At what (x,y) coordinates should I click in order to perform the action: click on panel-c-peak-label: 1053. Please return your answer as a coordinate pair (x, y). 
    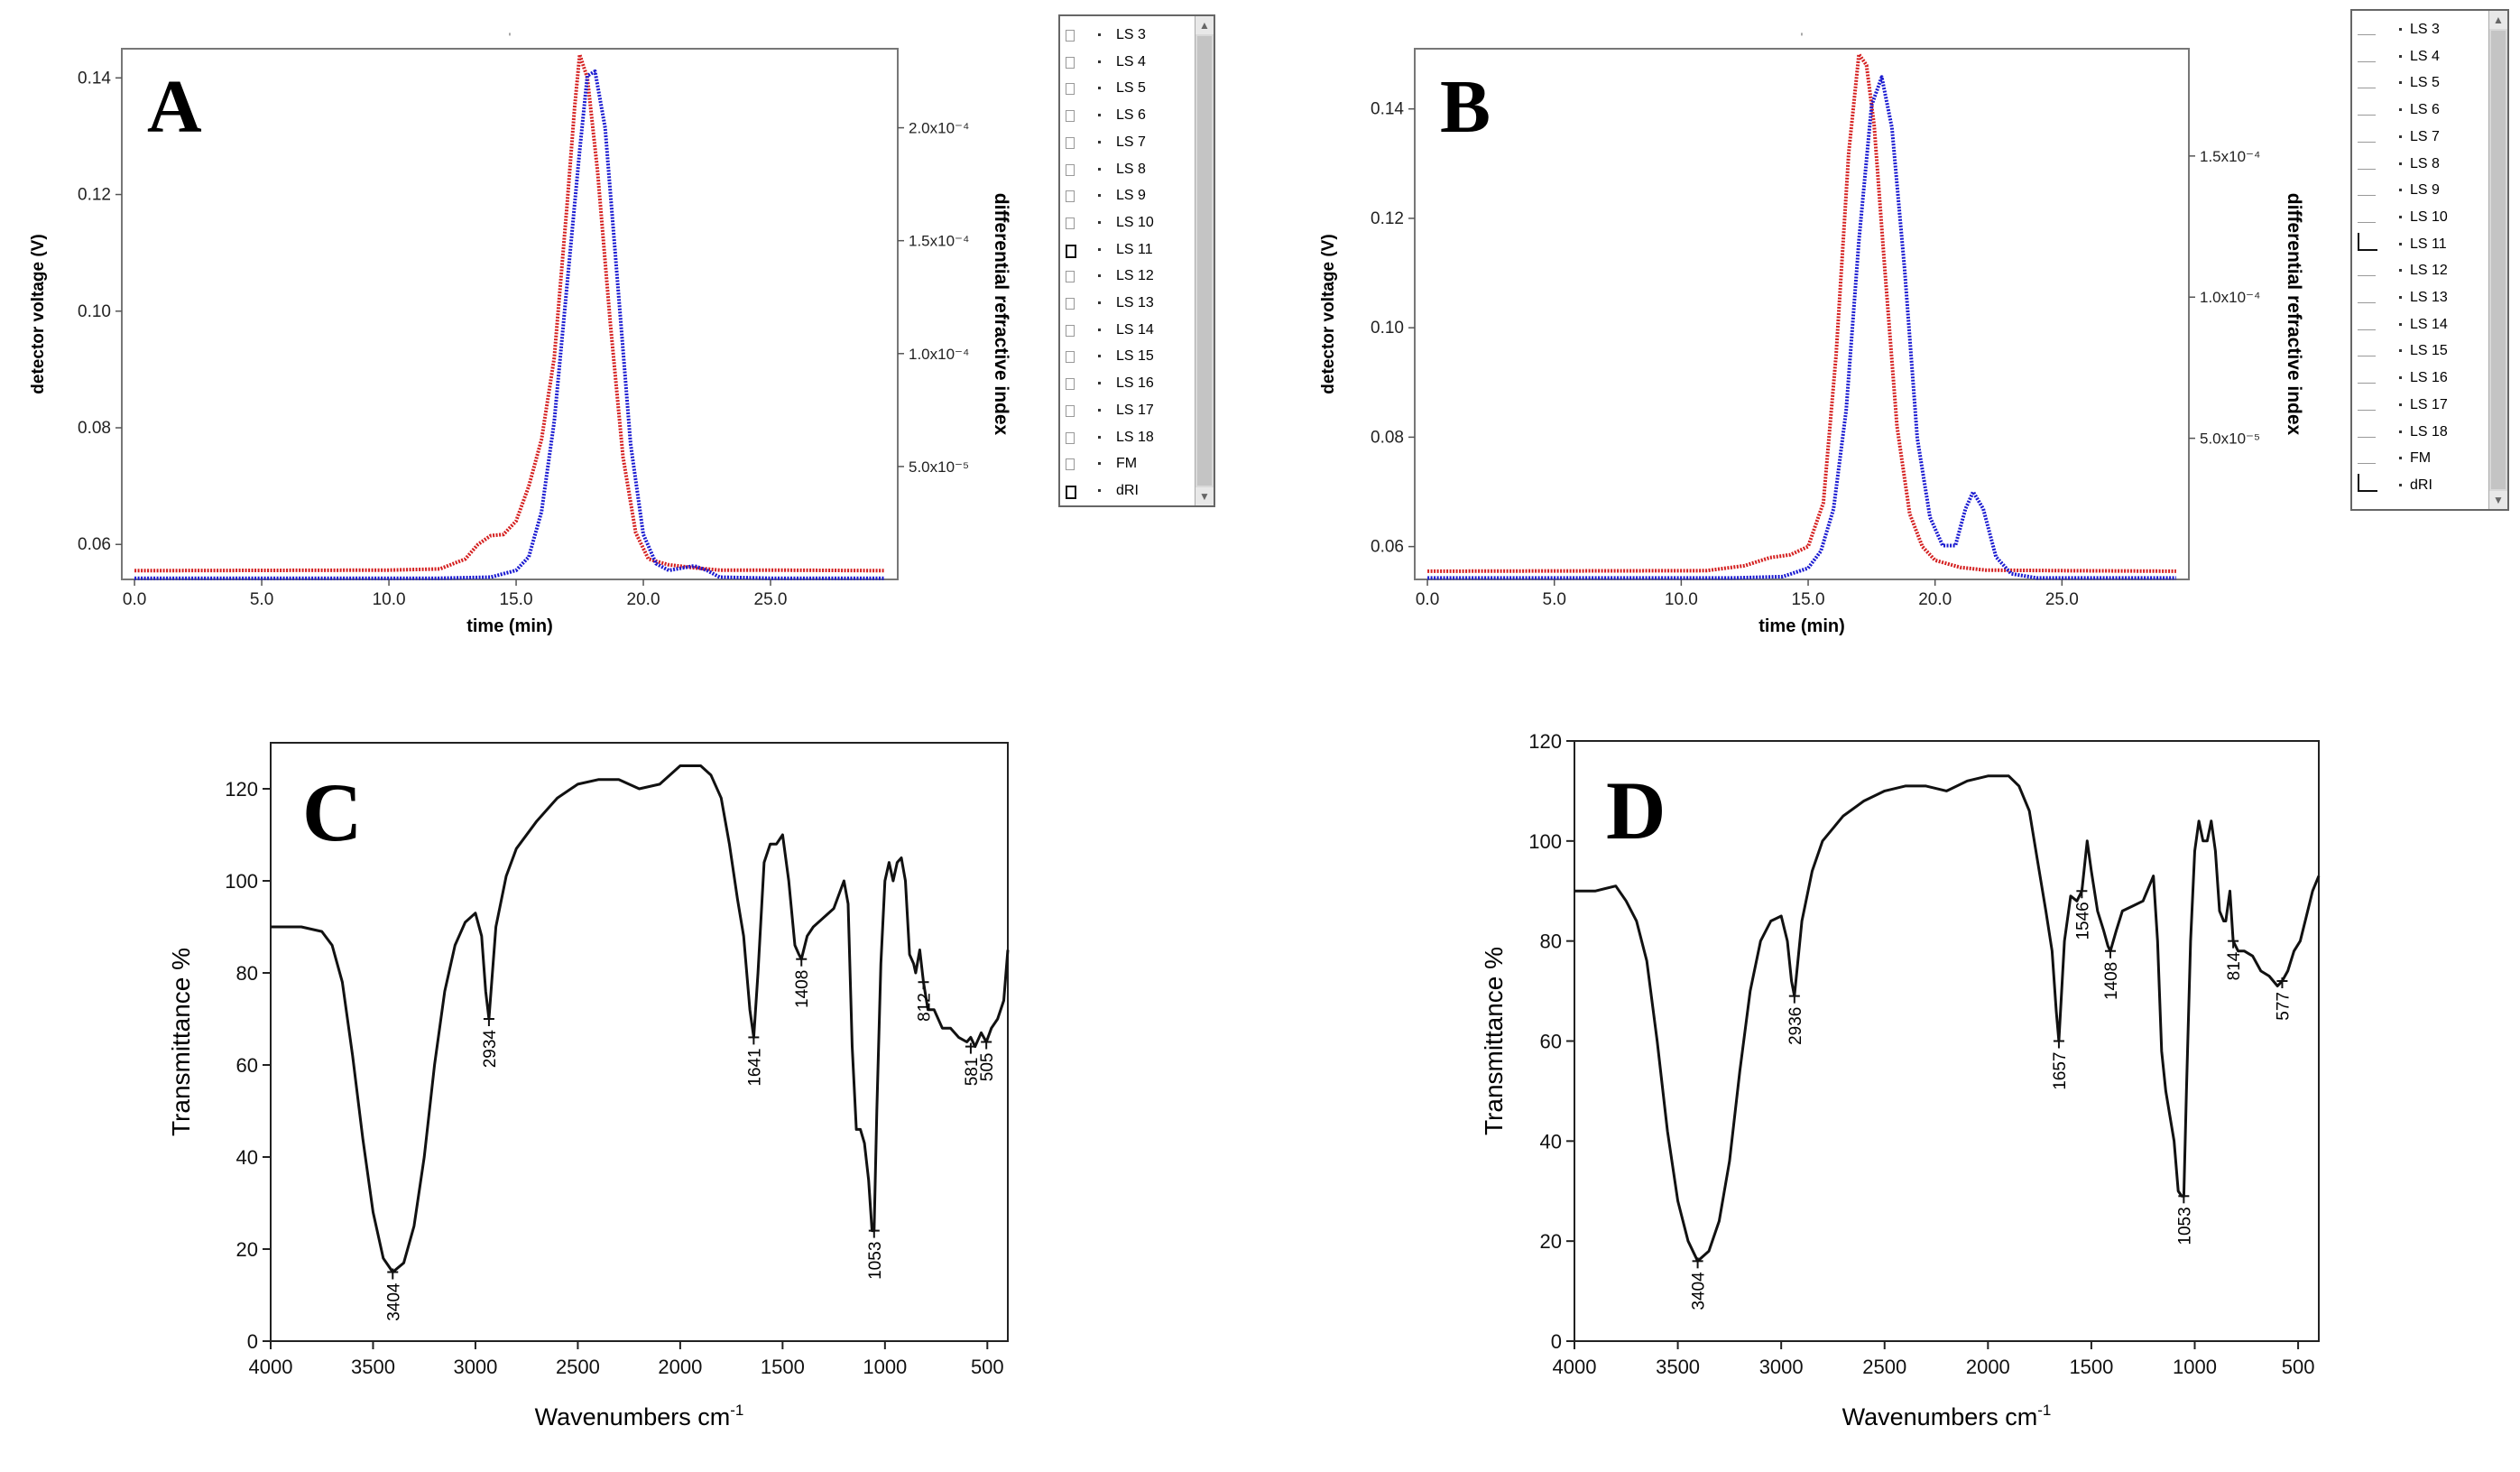
    Looking at the image, I should click on (875, 1261).